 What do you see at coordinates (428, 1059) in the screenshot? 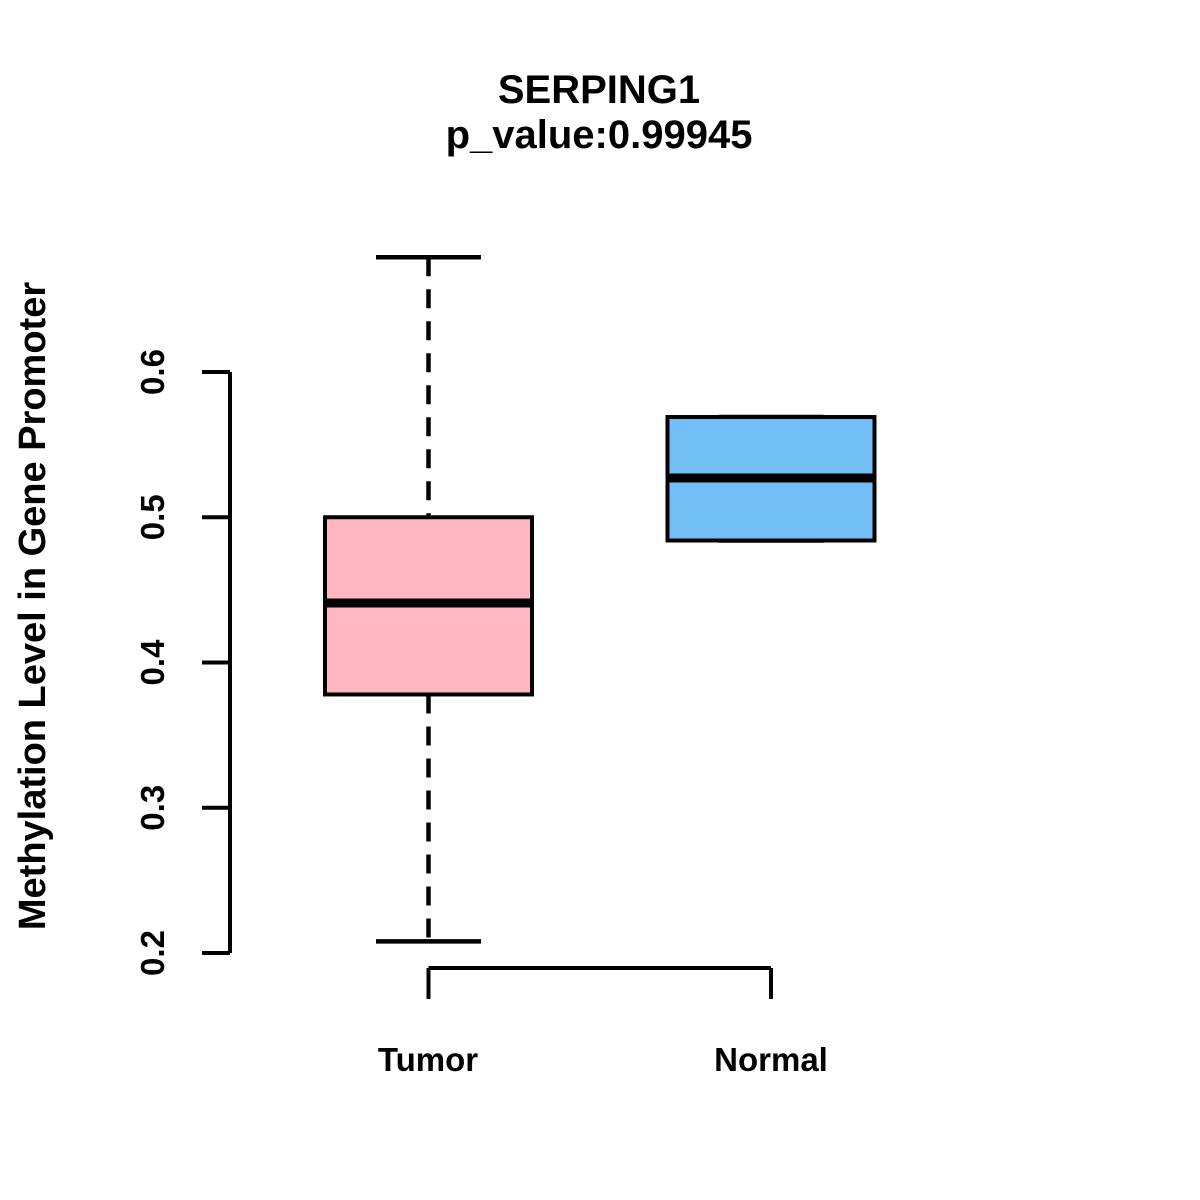
I see `x-category-label-tumor: Tumor` at bounding box center [428, 1059].